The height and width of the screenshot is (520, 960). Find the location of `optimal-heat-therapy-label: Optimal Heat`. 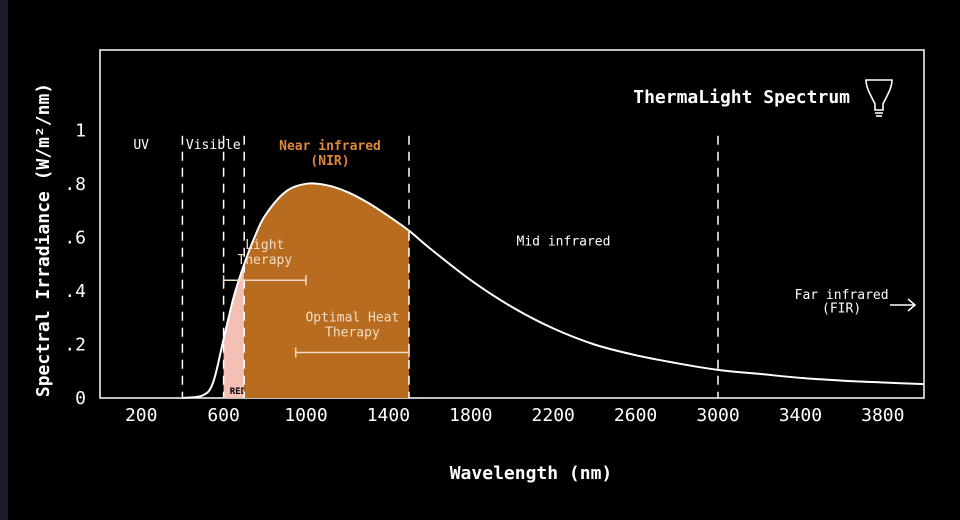

optimal-heat-therapy-label: Optimal Heat is located at coordinates (352, 318).